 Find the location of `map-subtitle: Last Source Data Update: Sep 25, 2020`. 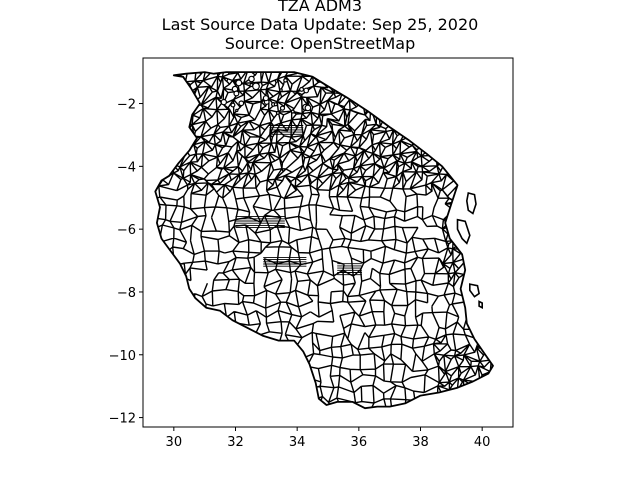

map-subtitle: Last Source Data Update: Sep 25, 2020 is located at coordinates (320, 24).